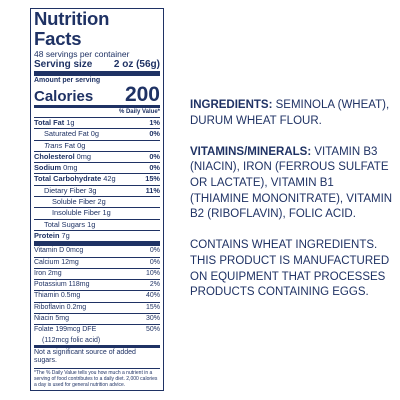 This screenshot has height=400, width=400. Describe the element at coordinates (154, 168) in the screenshot. I see `sodium-pct: 0%` at that location.